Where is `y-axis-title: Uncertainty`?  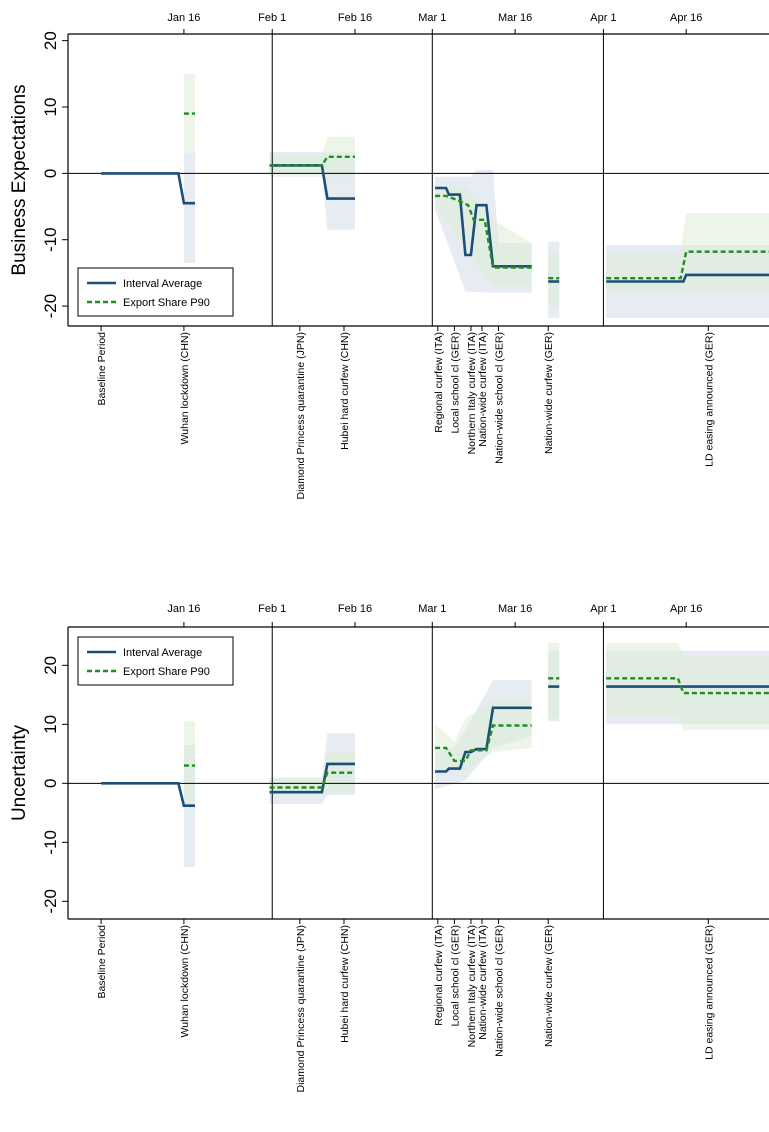 y-axis-title: Uncertainty is located at coordinates (19, 772).